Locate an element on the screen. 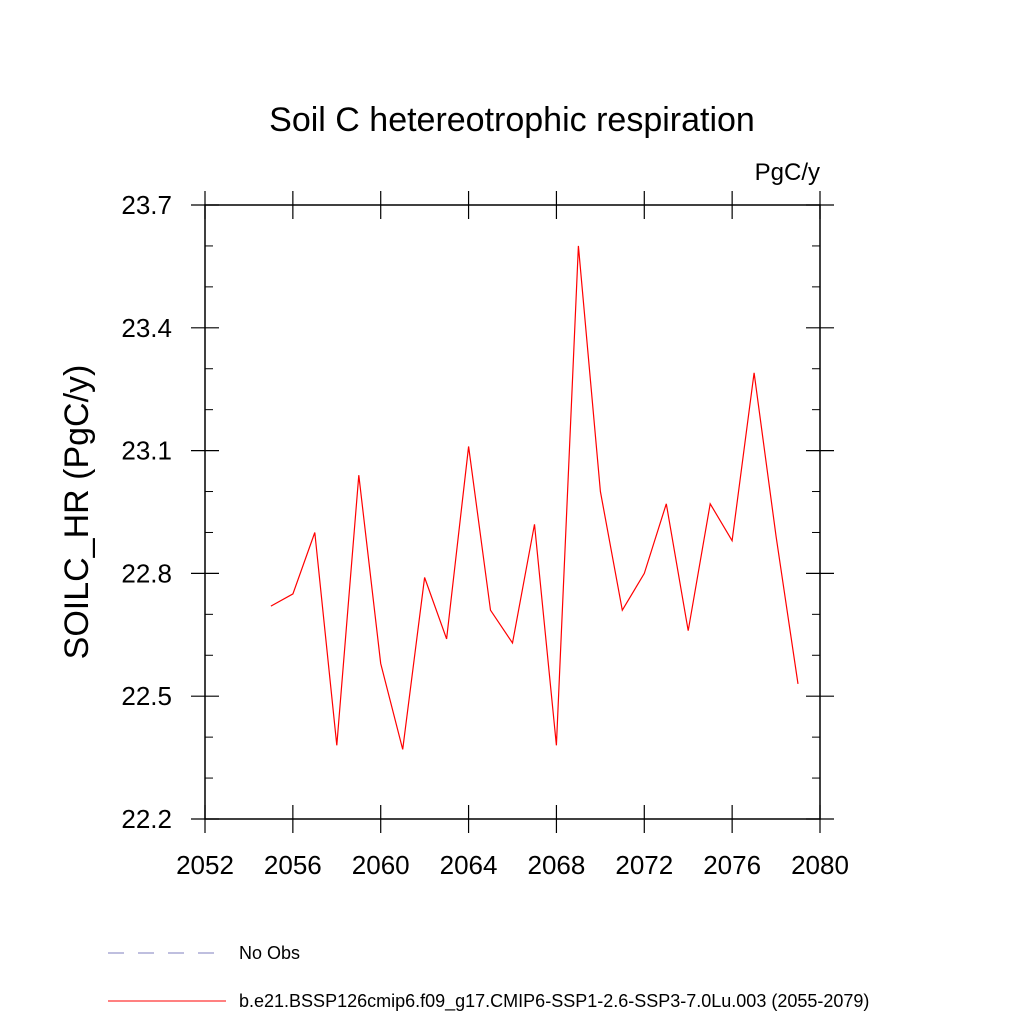 This screenshot has width=1024, height=1024. x-tick-label: 2080 is located at coordinates (820, 865).